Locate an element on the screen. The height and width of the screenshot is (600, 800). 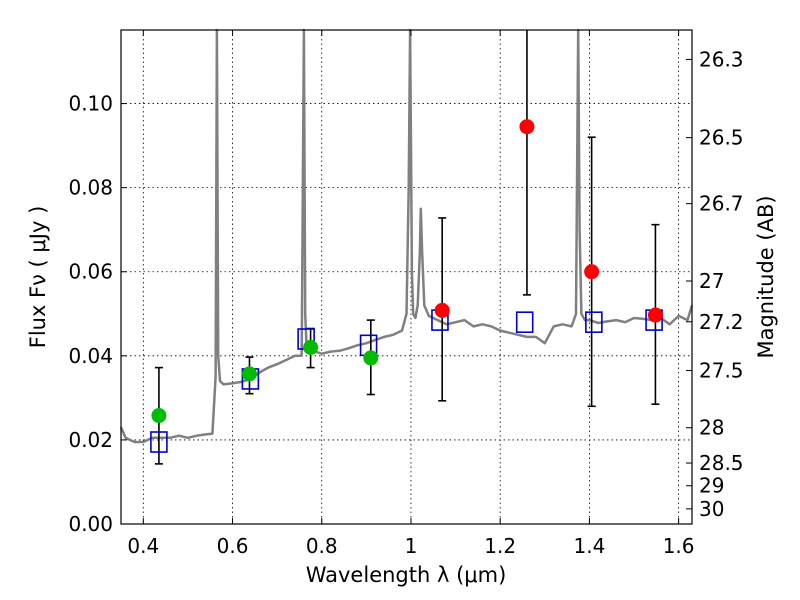
y-tick-label: 0.00 is located at coordinates (90, 524).